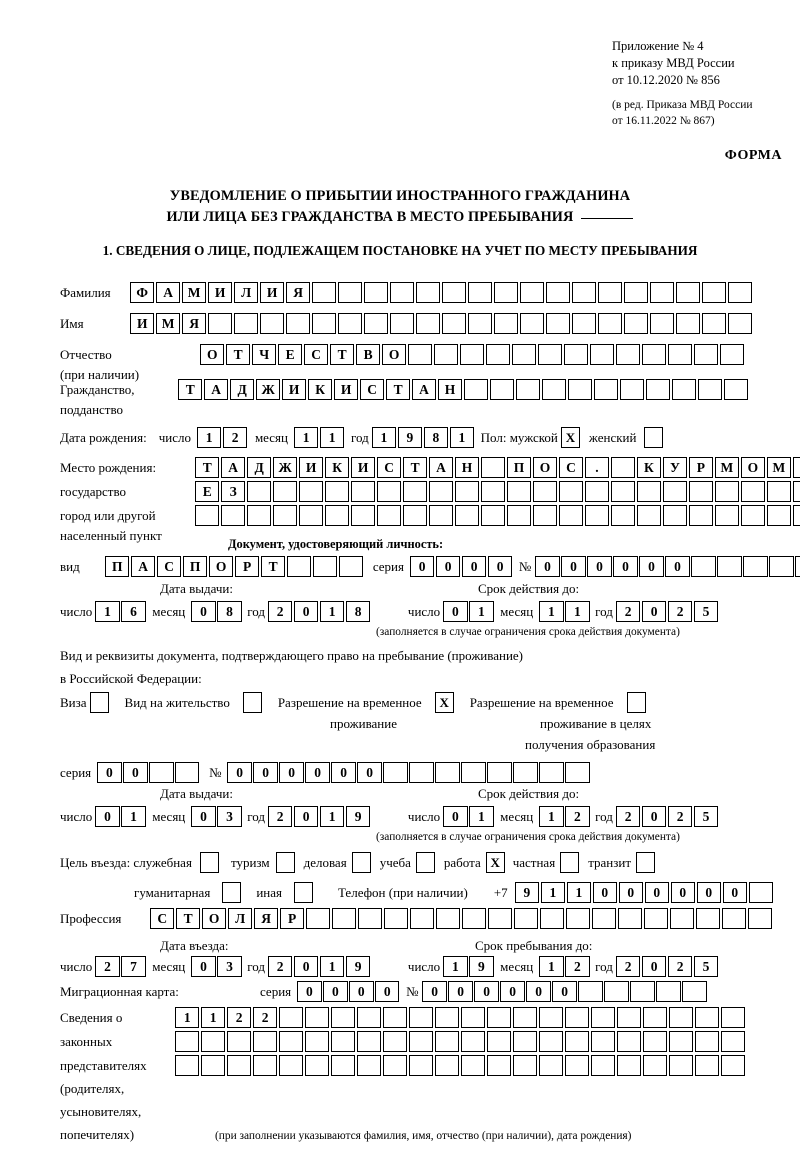 This screenshot has height=1163, width=800. Describe the element at coordinates (194, 323) in the screenshot. I see `input-cell: Я` at that location.